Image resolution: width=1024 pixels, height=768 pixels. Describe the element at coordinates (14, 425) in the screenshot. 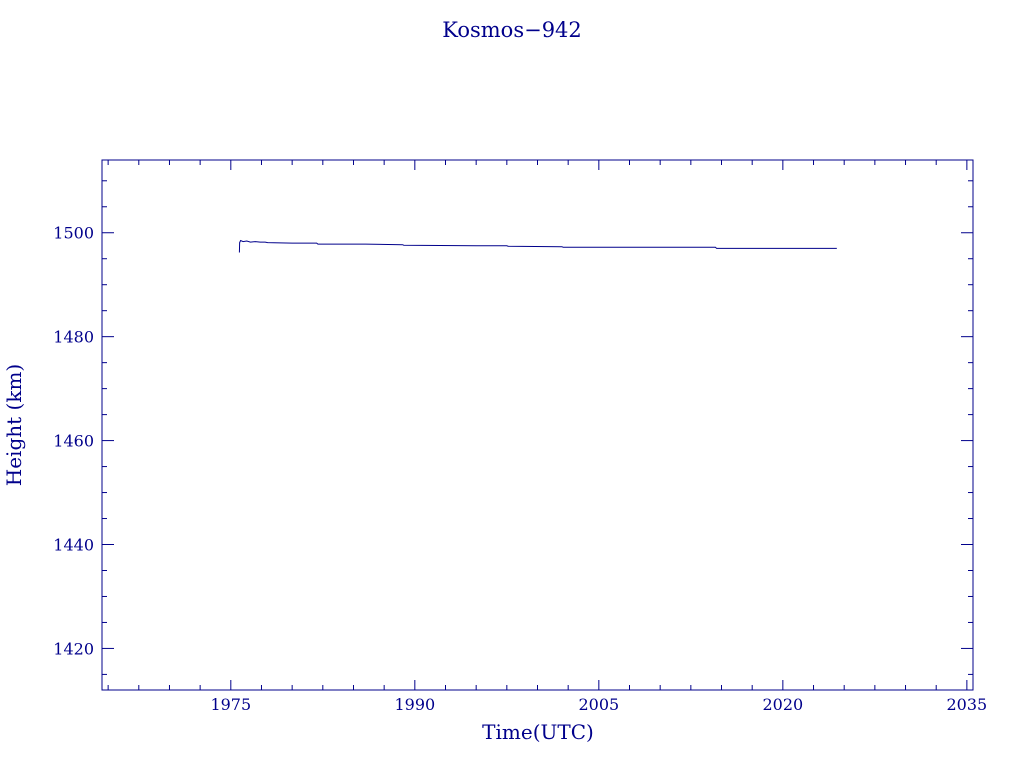

I see `y-axis-label: Height (km)` at that location.